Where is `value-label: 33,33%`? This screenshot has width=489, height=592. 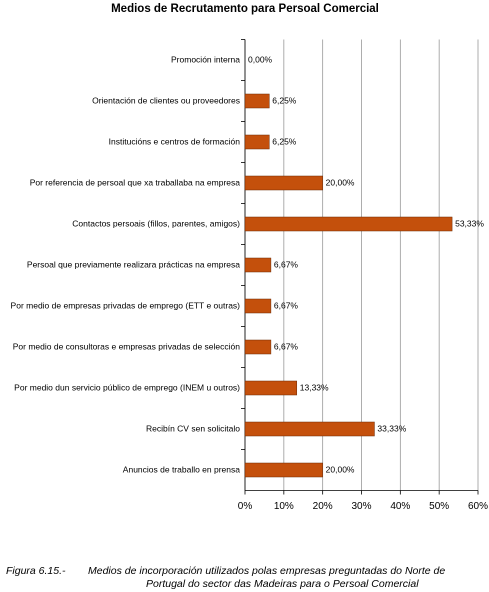
value-label: 33,33% is located at coordinates (391, 428).